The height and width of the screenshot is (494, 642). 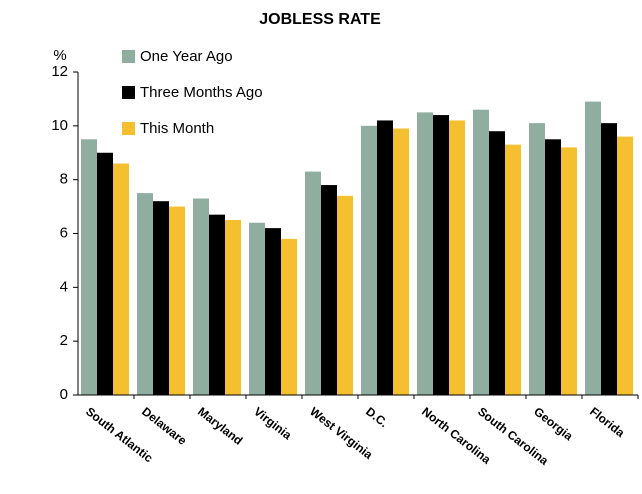 What do you see at coordinates (272, 423) in the screenshot?
I see `x-tick-label: Virginia` at bounding box center [272, 423].